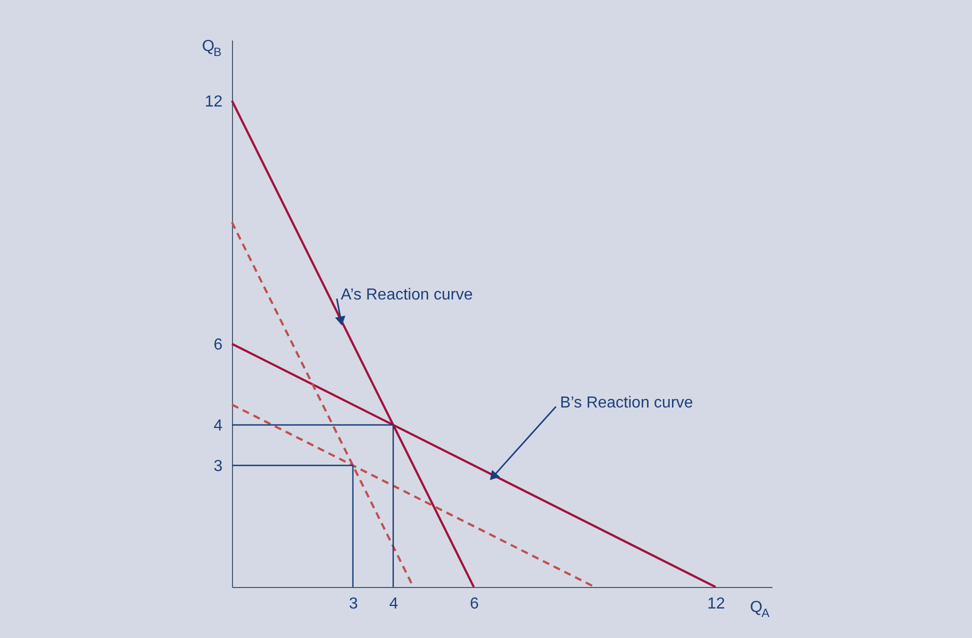 The width and height of the screenshot is (972, 638). I want to click on x-tick-label: 4, so click(393, 604).